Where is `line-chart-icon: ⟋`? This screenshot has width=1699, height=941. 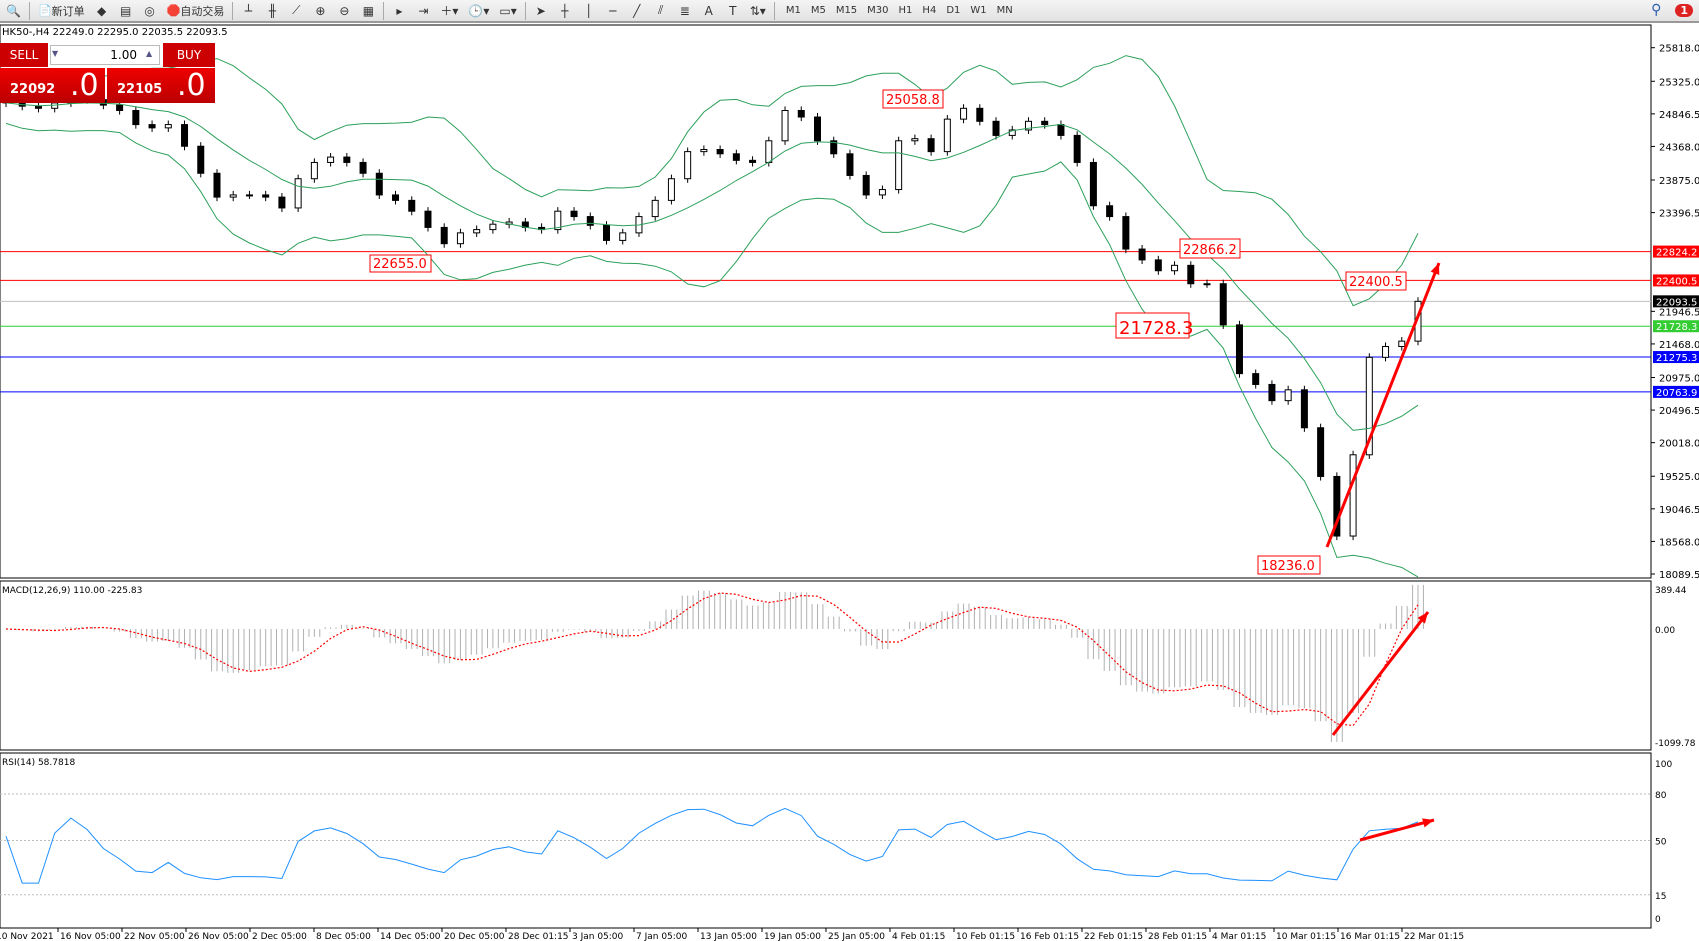 line-chart-icon: ⟋ is located at coordinates (296, 10).